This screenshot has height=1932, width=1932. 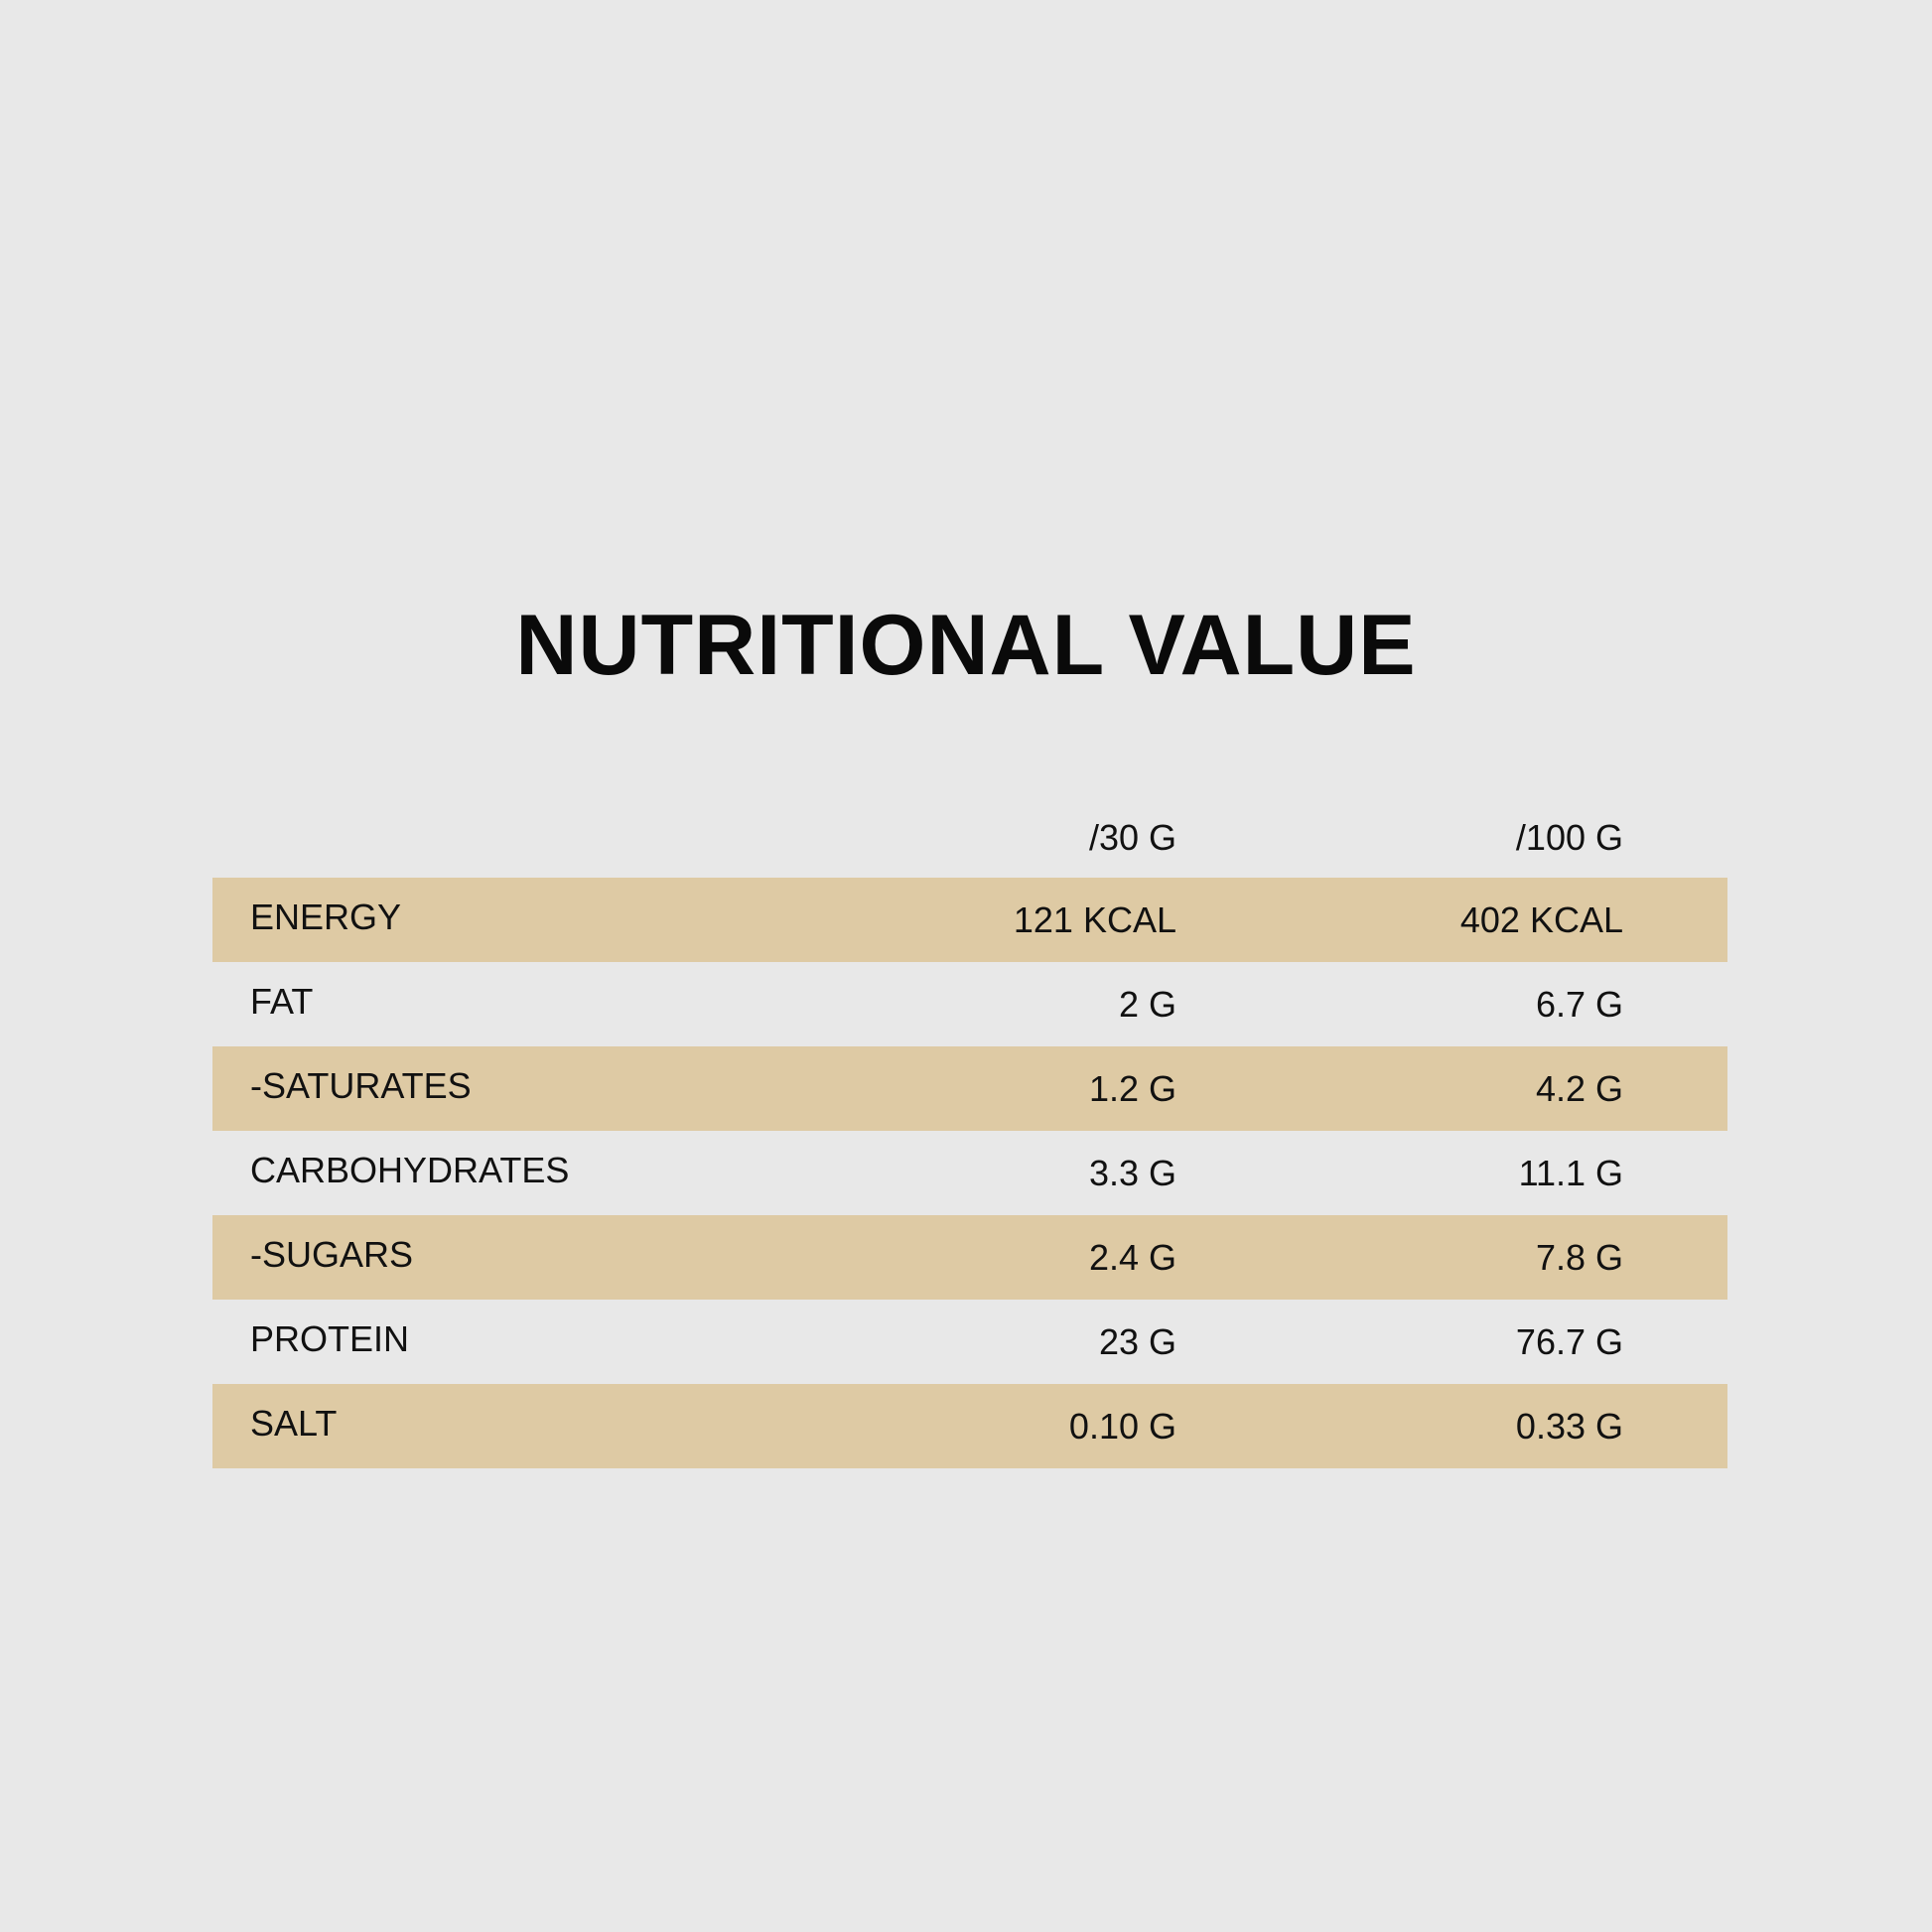 I want to click on table-row-salt: SALT 0.10 G 0.33 G, so click(x=970, y=1426).